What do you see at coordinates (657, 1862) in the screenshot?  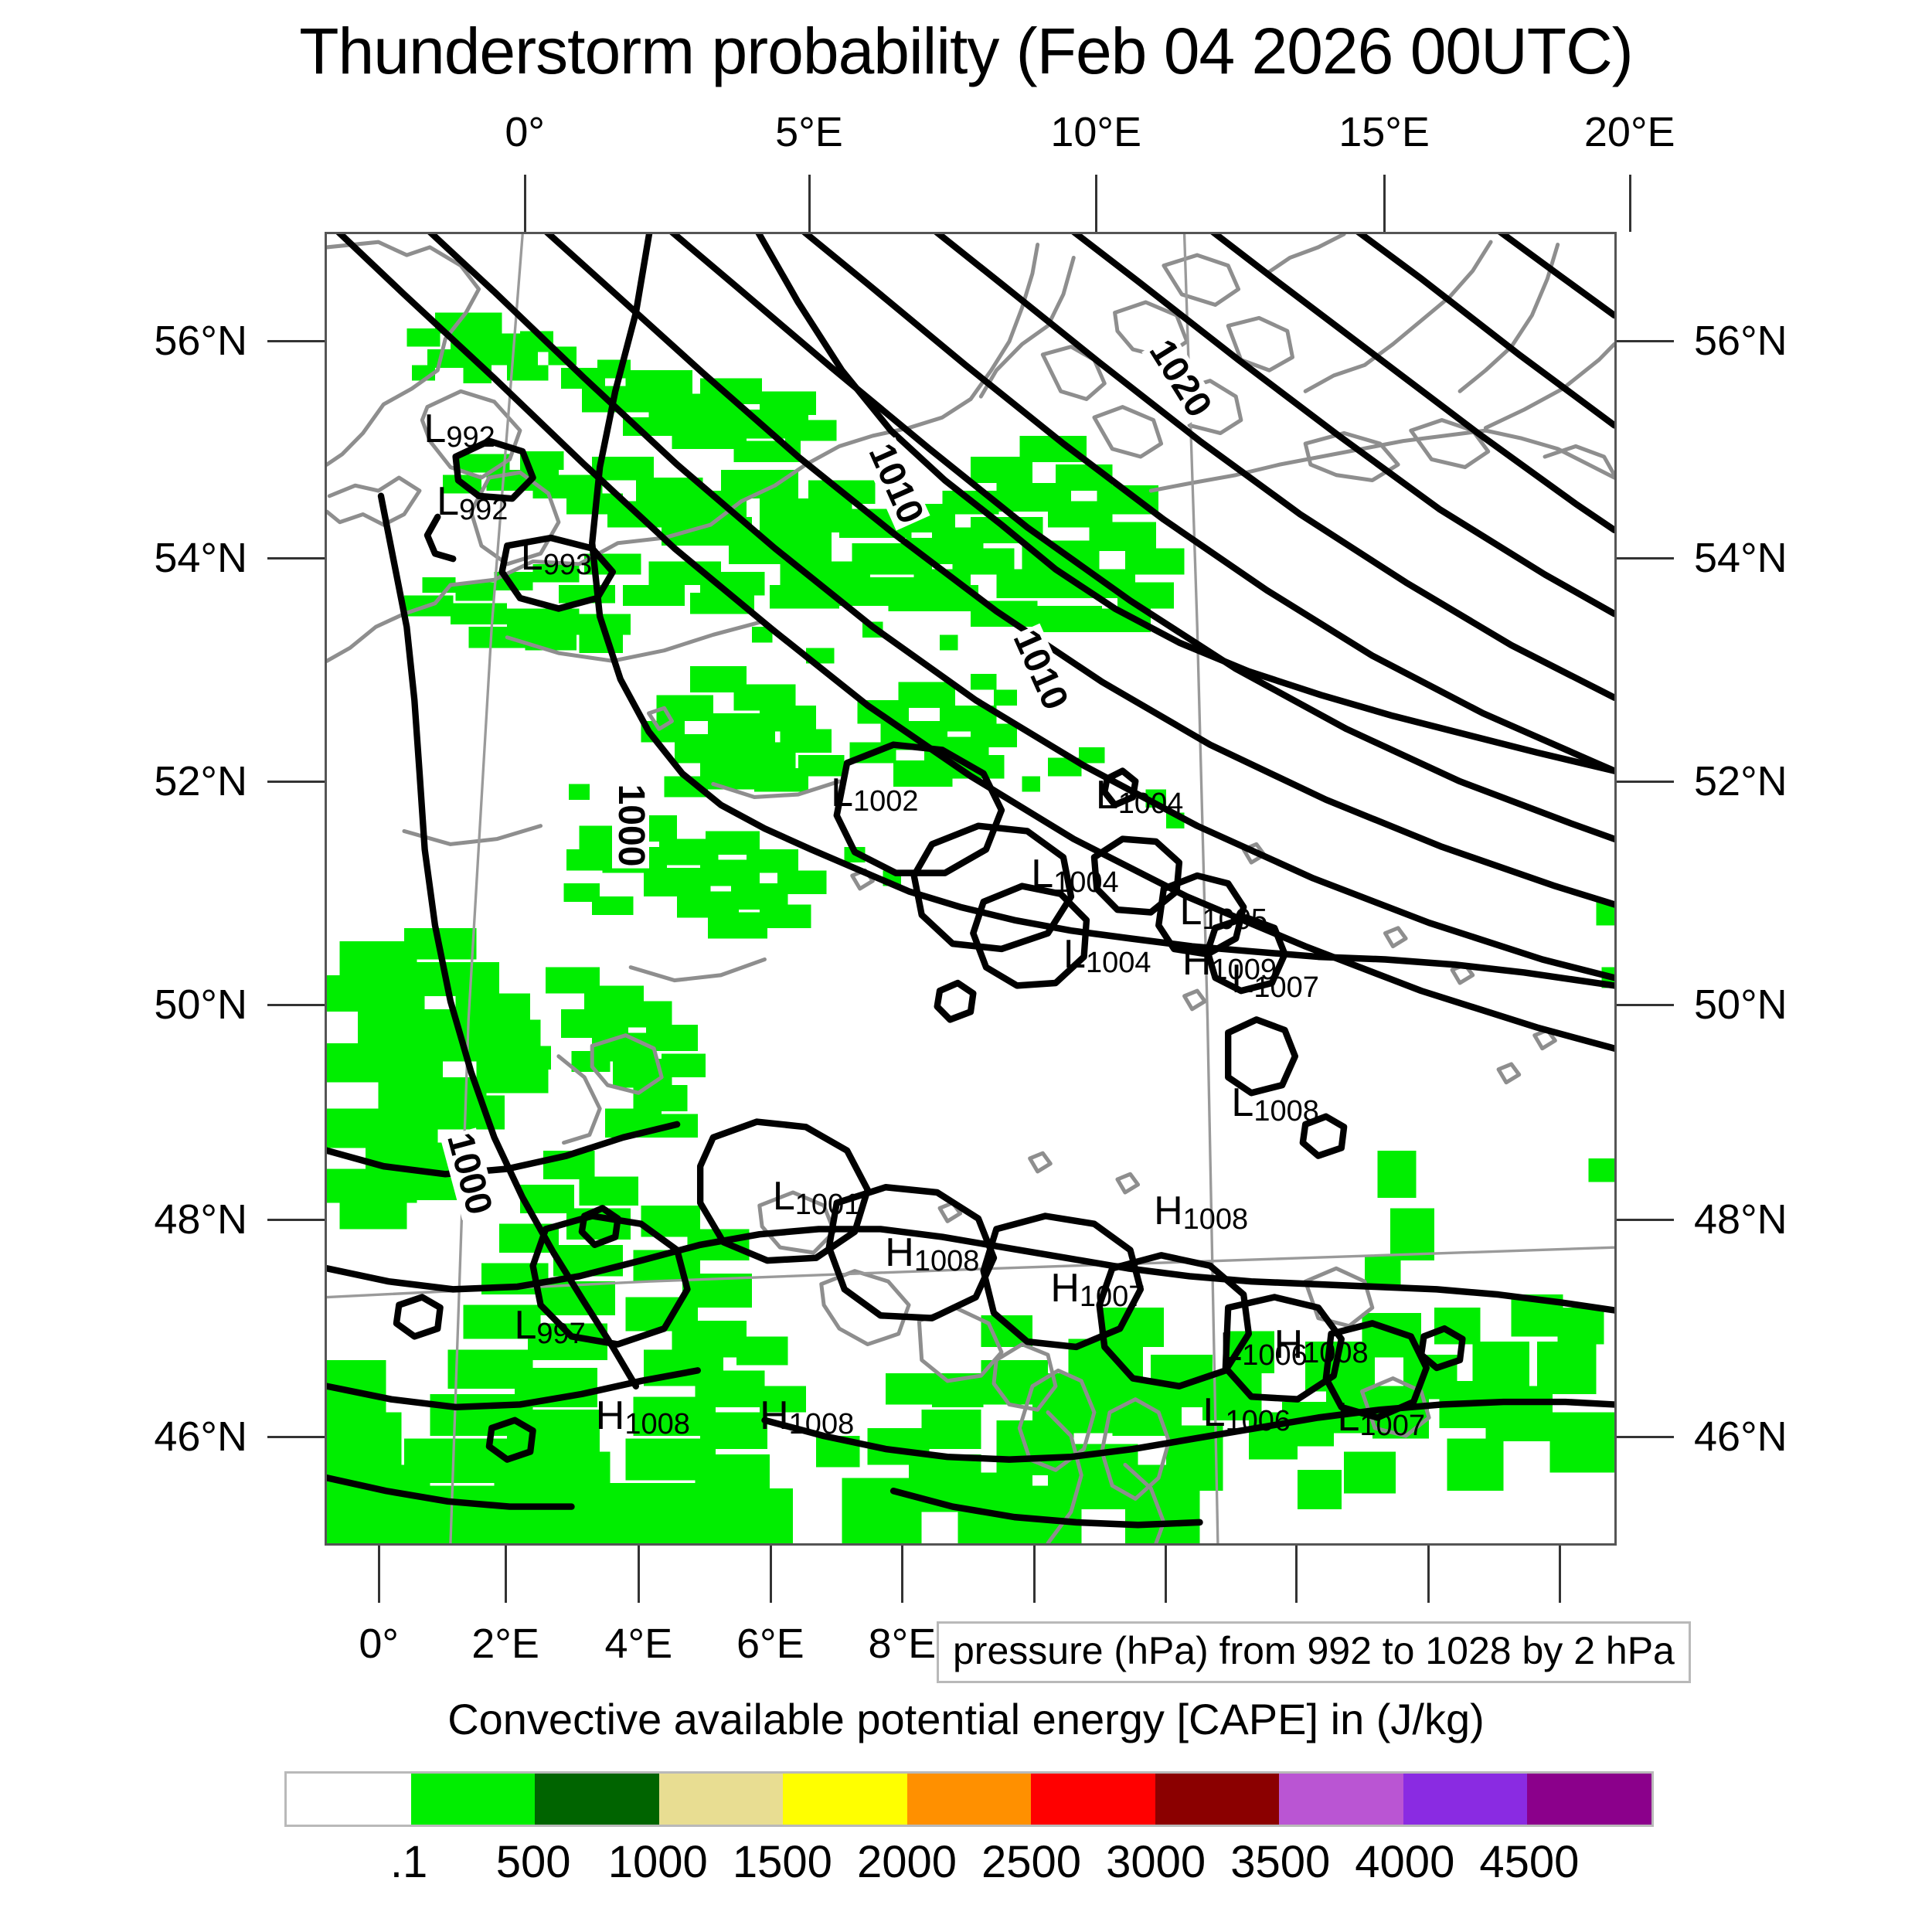 I see `colorbar-tick-2: 1000` at bounding box center [657, 1862].